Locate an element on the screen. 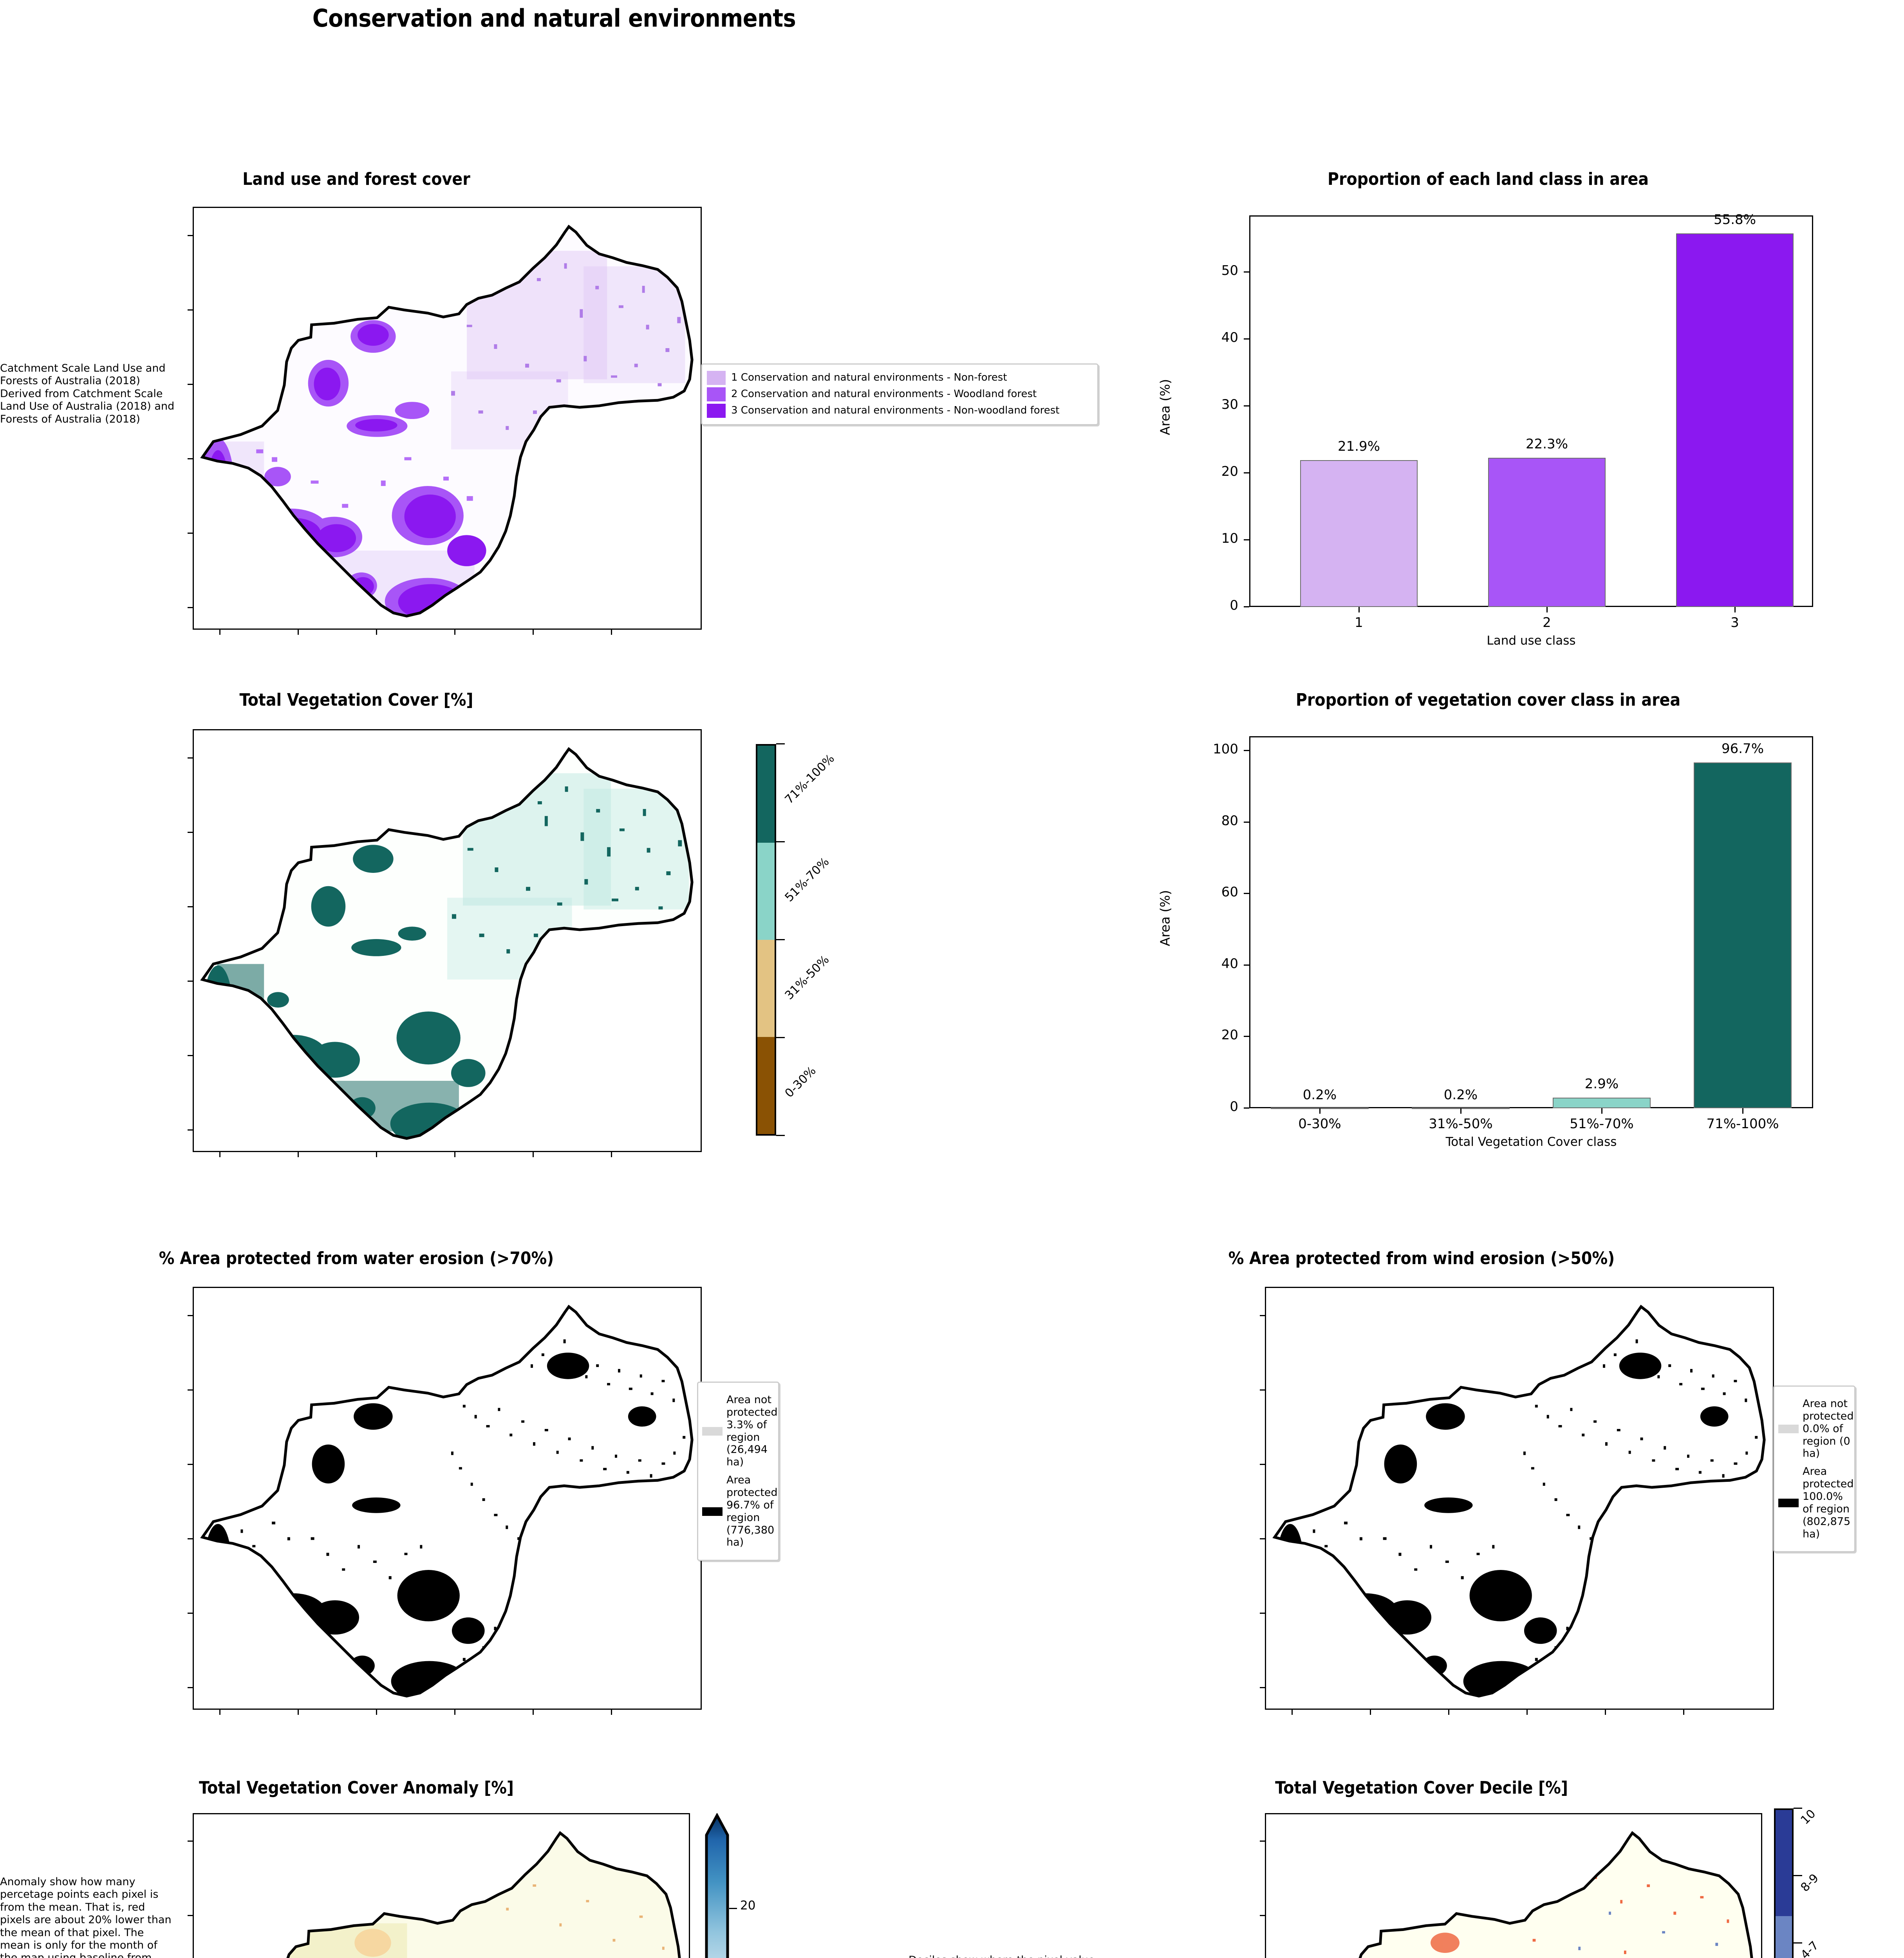 Image resolution: width=1904 pixels, height=1958 pixels. land-use-map-title: Land use and forest cover is located at coordinates (356, 179).